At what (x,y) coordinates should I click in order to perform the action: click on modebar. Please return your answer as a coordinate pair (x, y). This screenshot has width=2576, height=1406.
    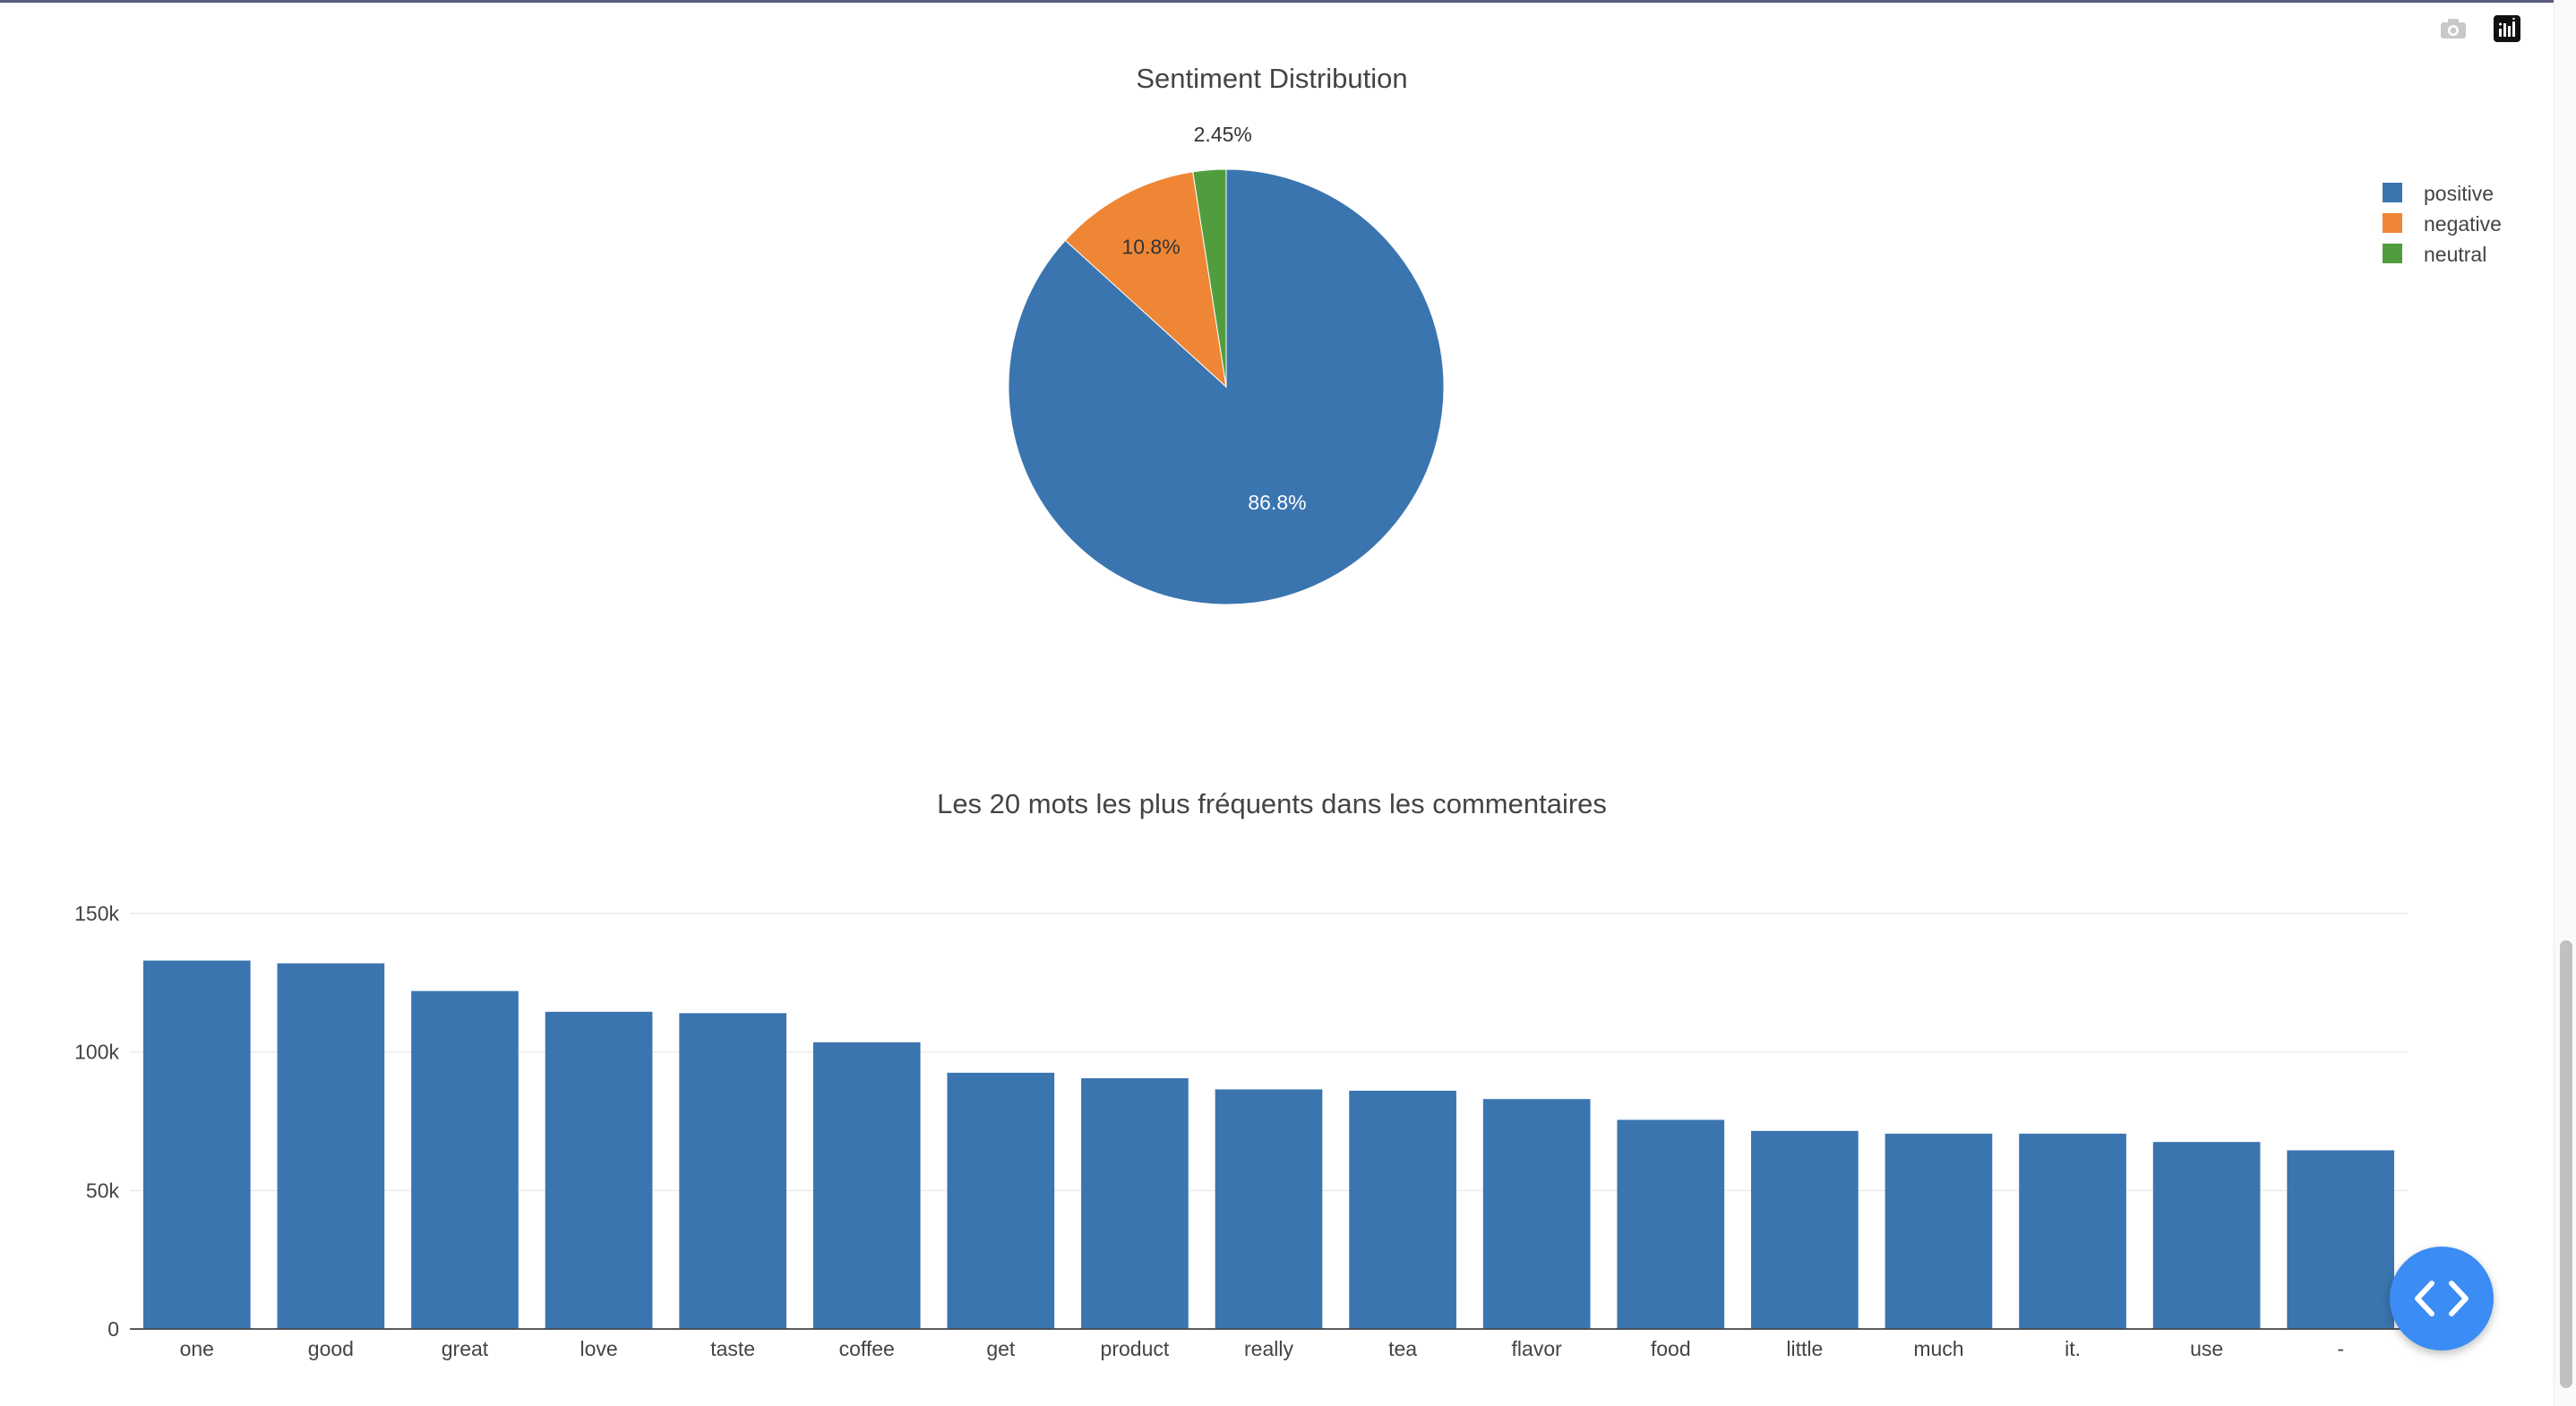
    Looking at the image, I should click on (2480, 28).